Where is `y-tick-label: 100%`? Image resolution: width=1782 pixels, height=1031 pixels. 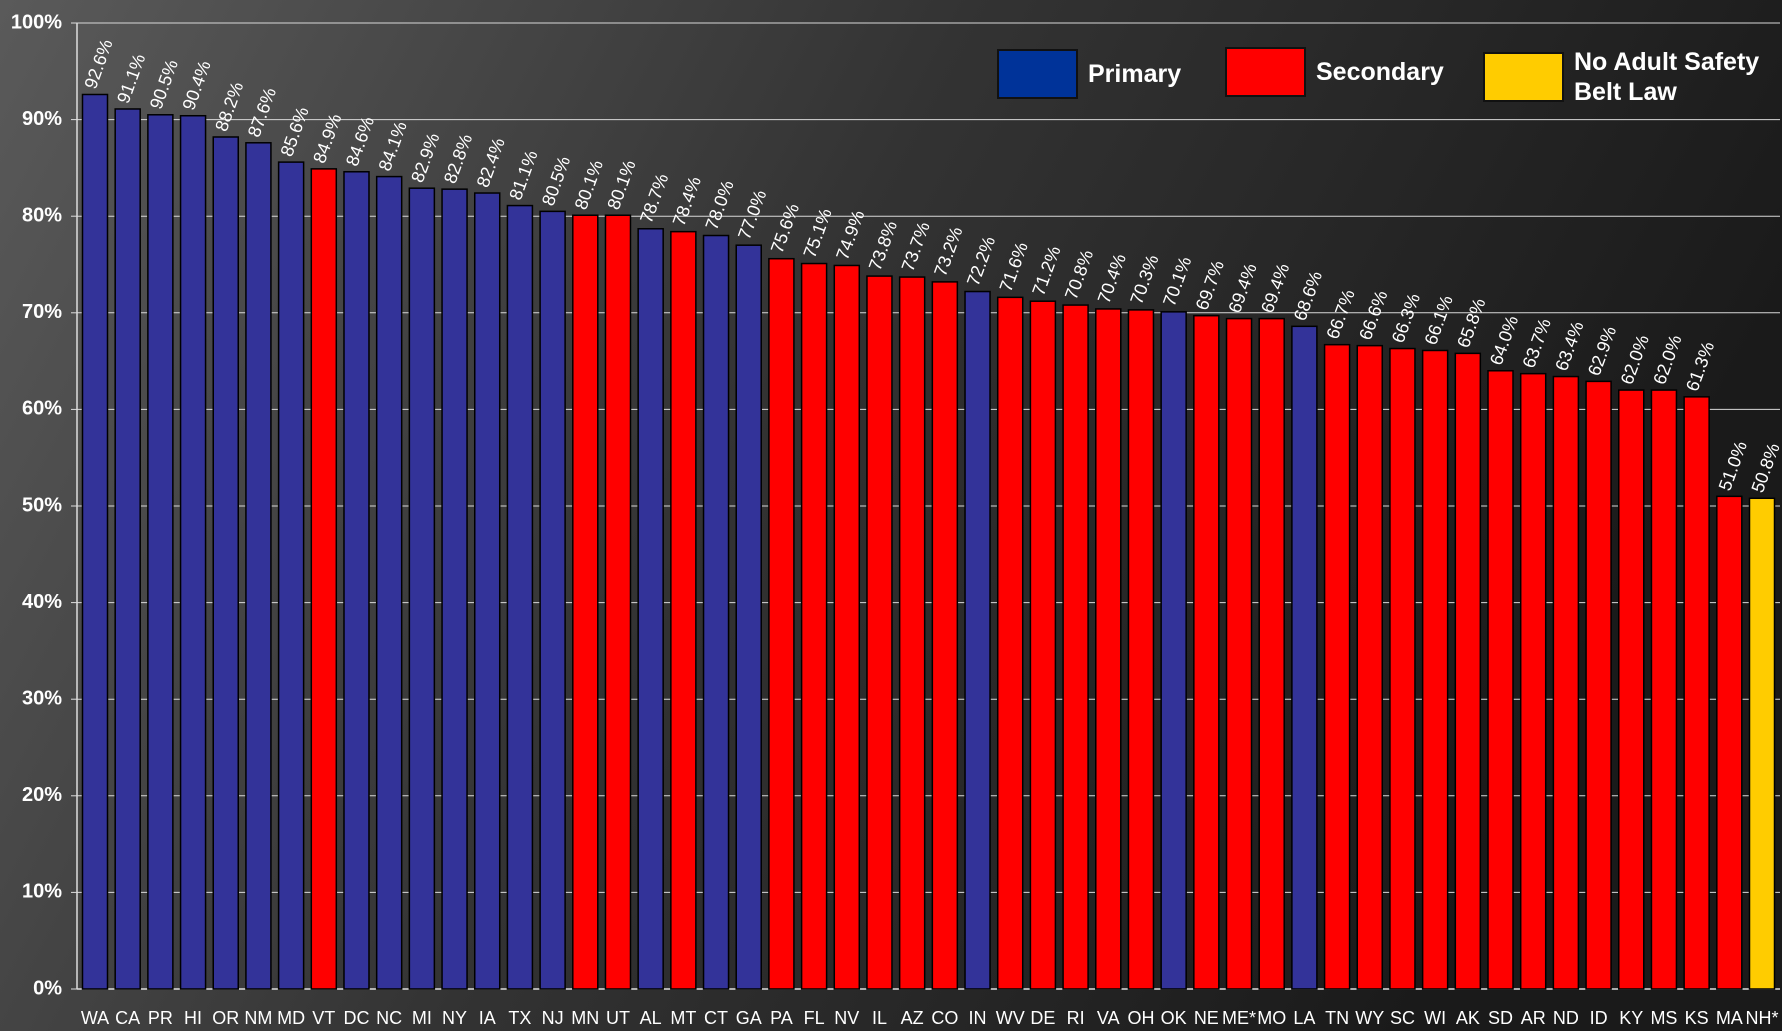
y-tick-label: 100% is located at coordinates (36, 22).